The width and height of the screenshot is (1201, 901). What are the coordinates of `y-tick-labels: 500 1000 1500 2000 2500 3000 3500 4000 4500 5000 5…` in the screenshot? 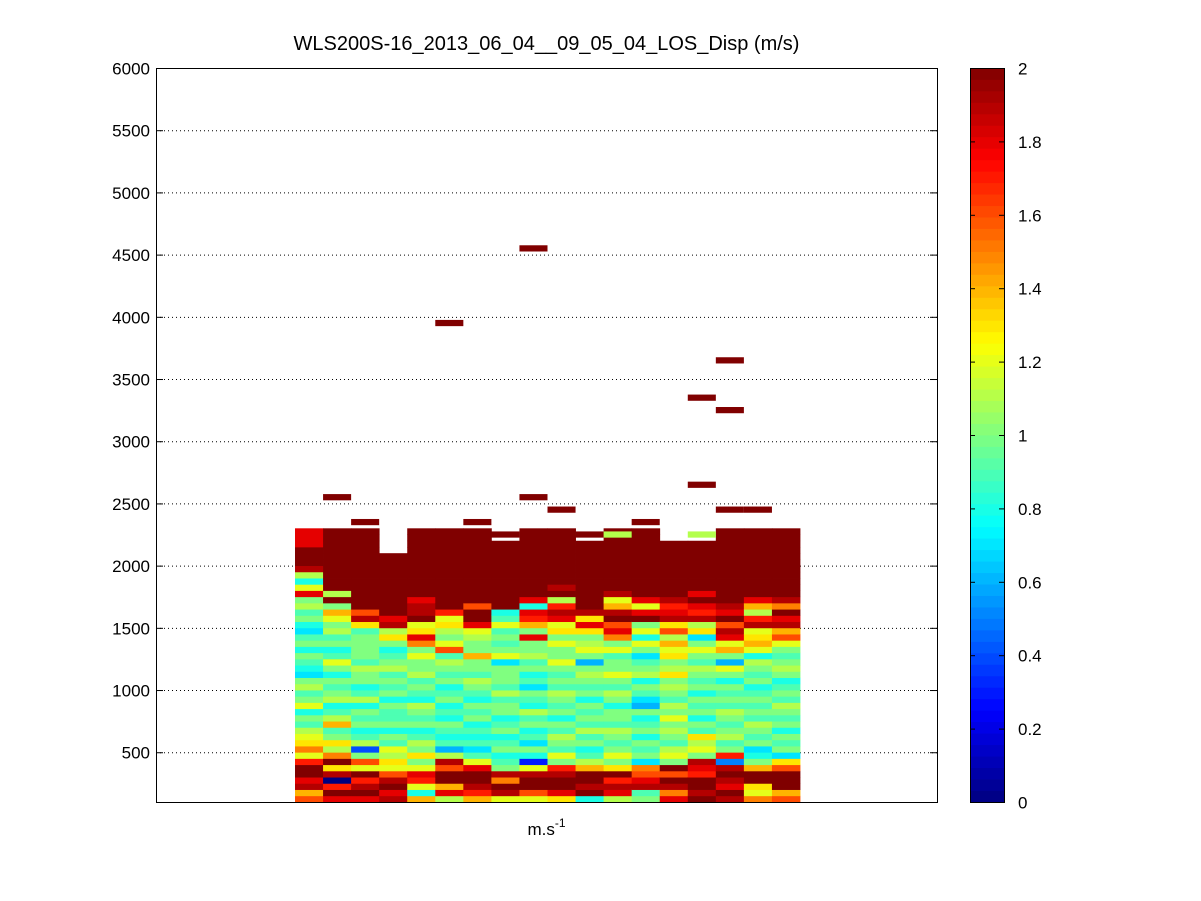 It's located at (131, 411).